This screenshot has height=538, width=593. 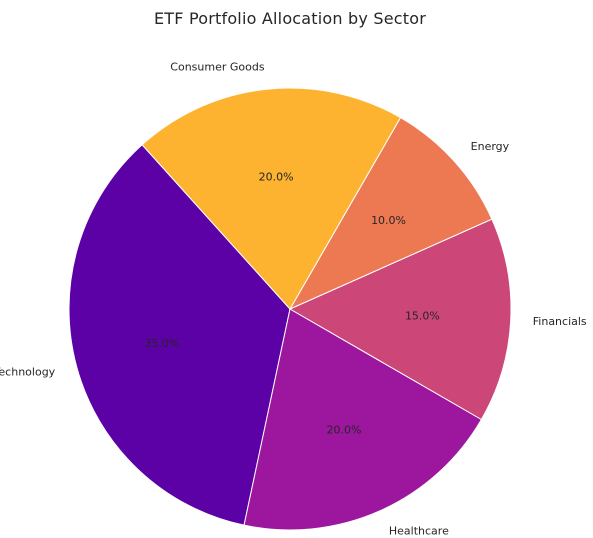 What do you see at coordinates (290, 18) in the screenshot?
I see `chart-title: ETF Portfolio Allocation by Sector` at bounding box center [290, 18].